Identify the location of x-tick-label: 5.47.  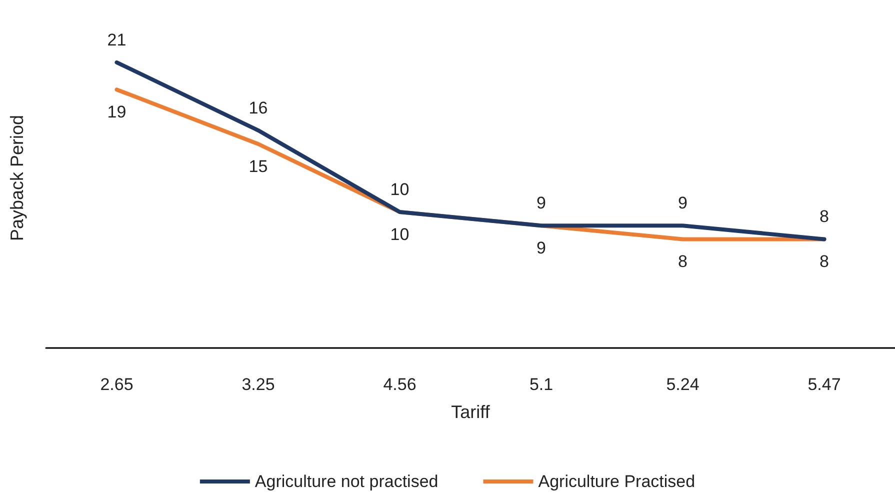
(824, 384).